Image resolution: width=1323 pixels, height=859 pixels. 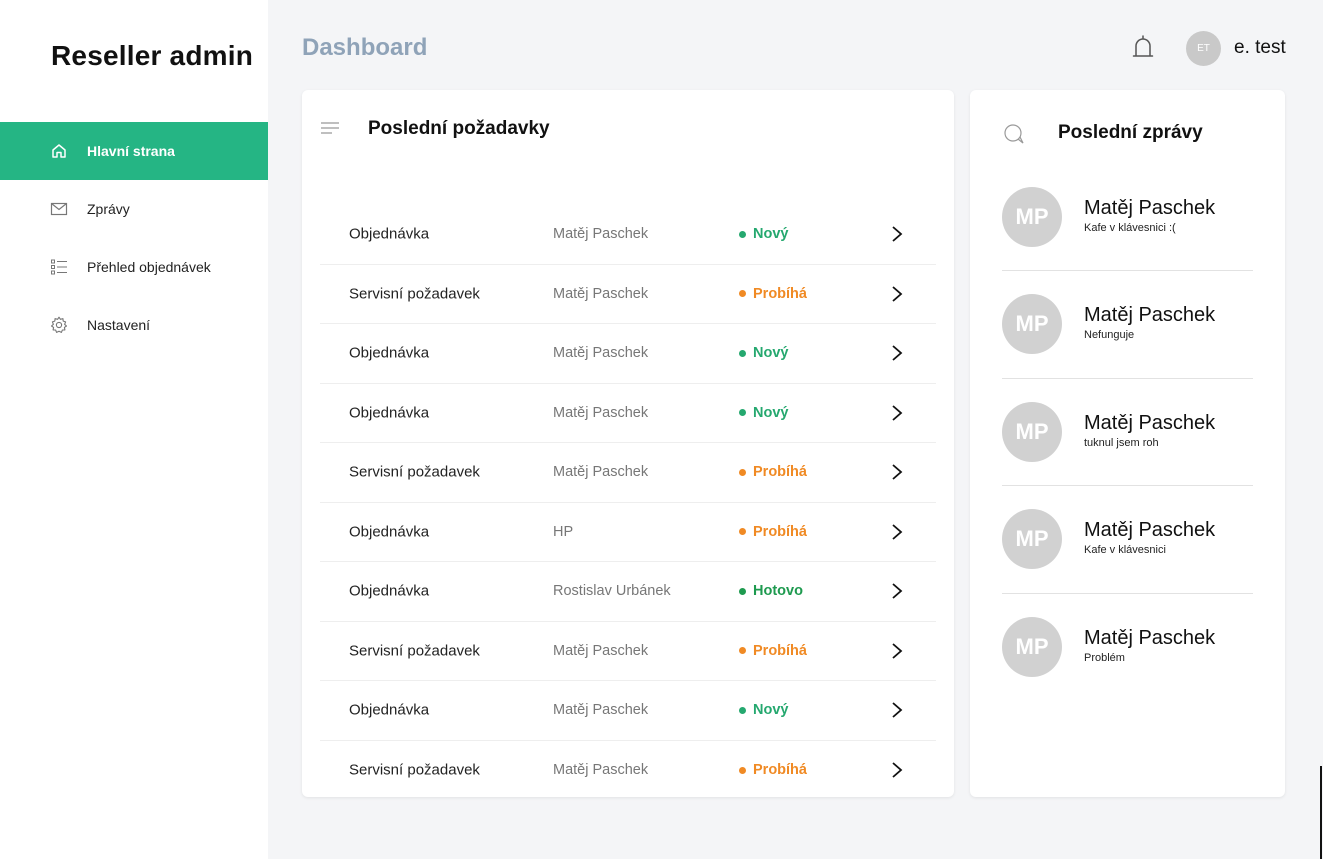 I want to click on message-preview: Kafe v klávesnici :(, so click(x=1130, y=228).